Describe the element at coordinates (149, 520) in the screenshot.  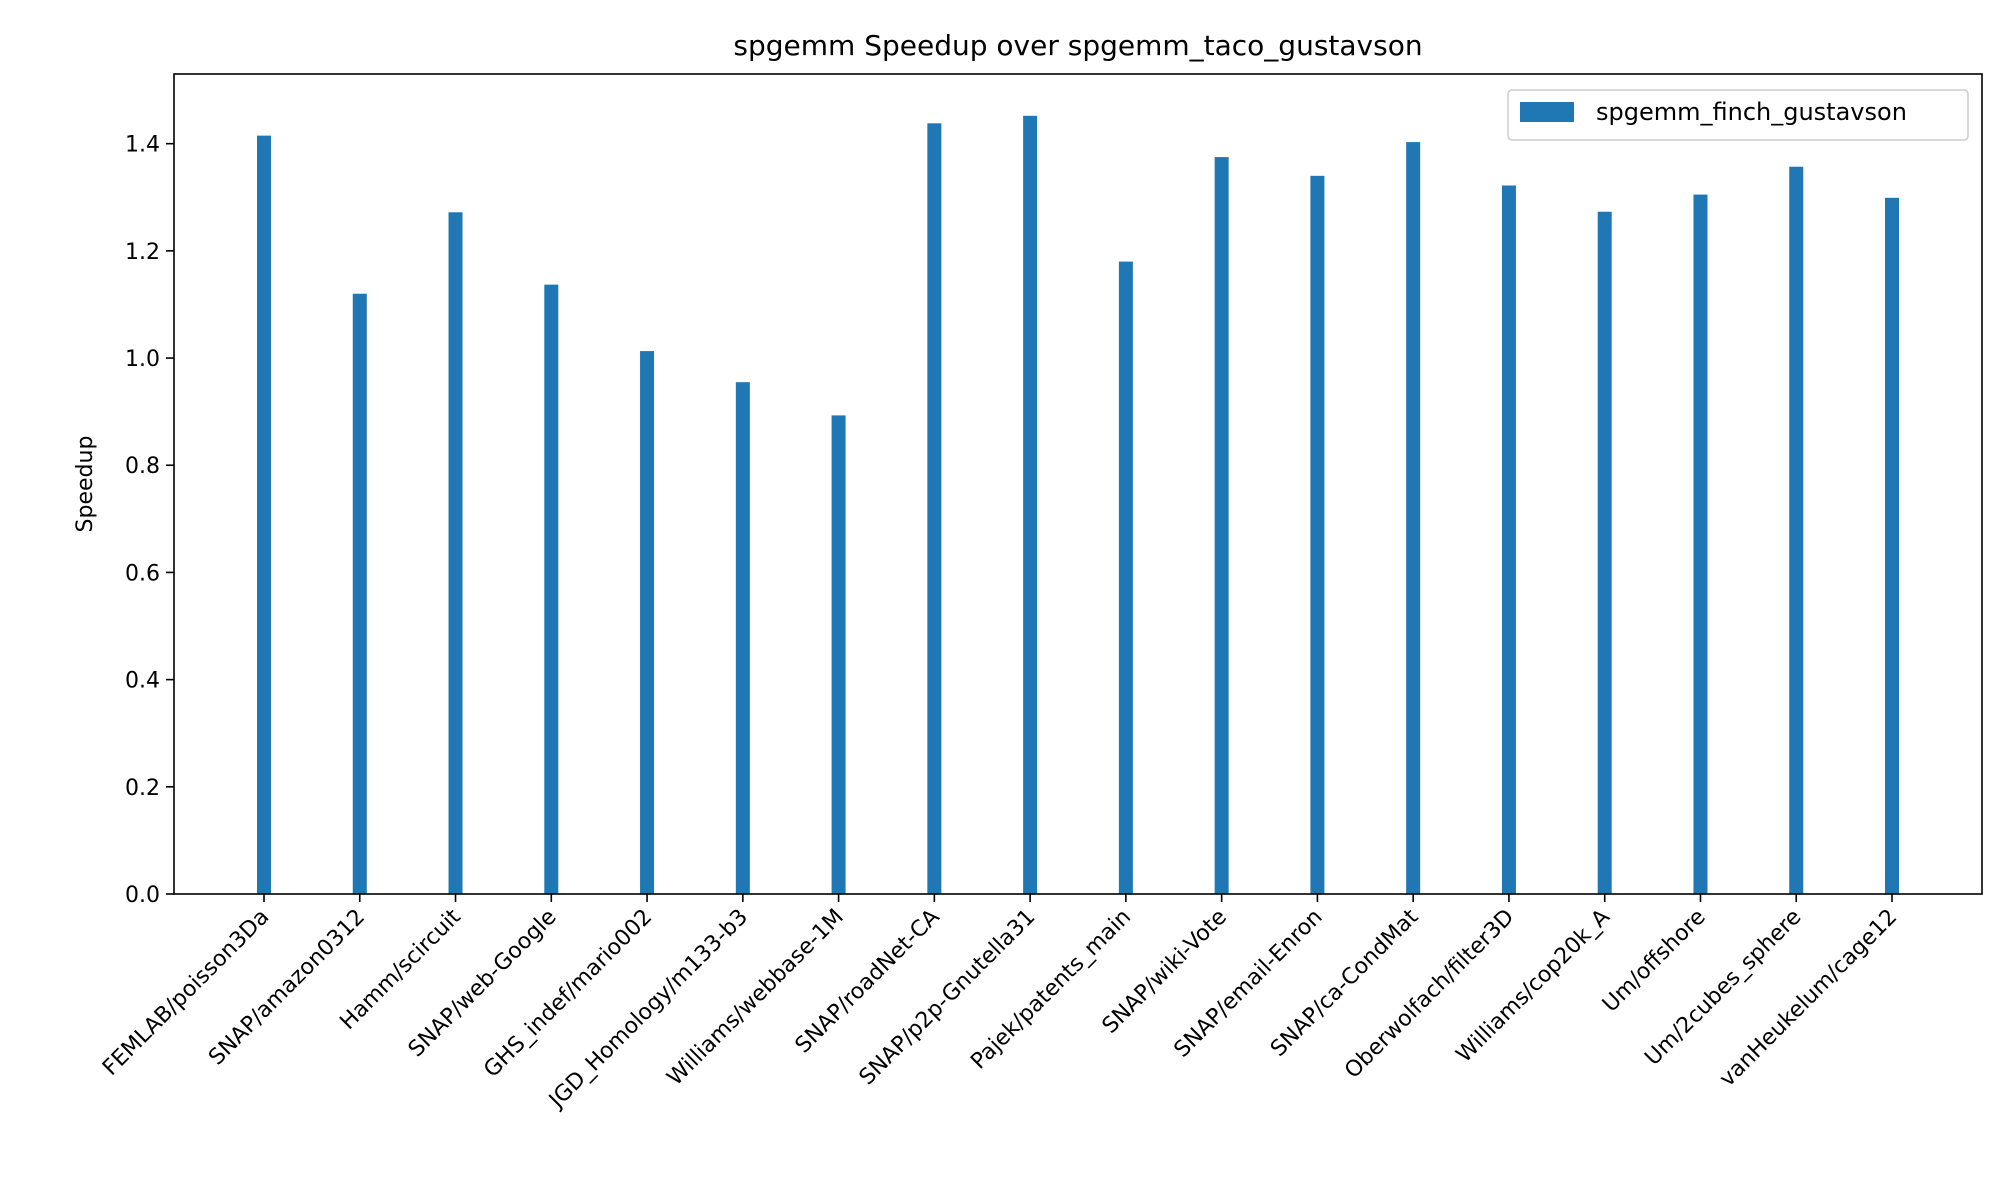
I see `y-axis: 0.0 0.2 0.4 0.6 0.8 1.0 1.2 1.4` at that location.